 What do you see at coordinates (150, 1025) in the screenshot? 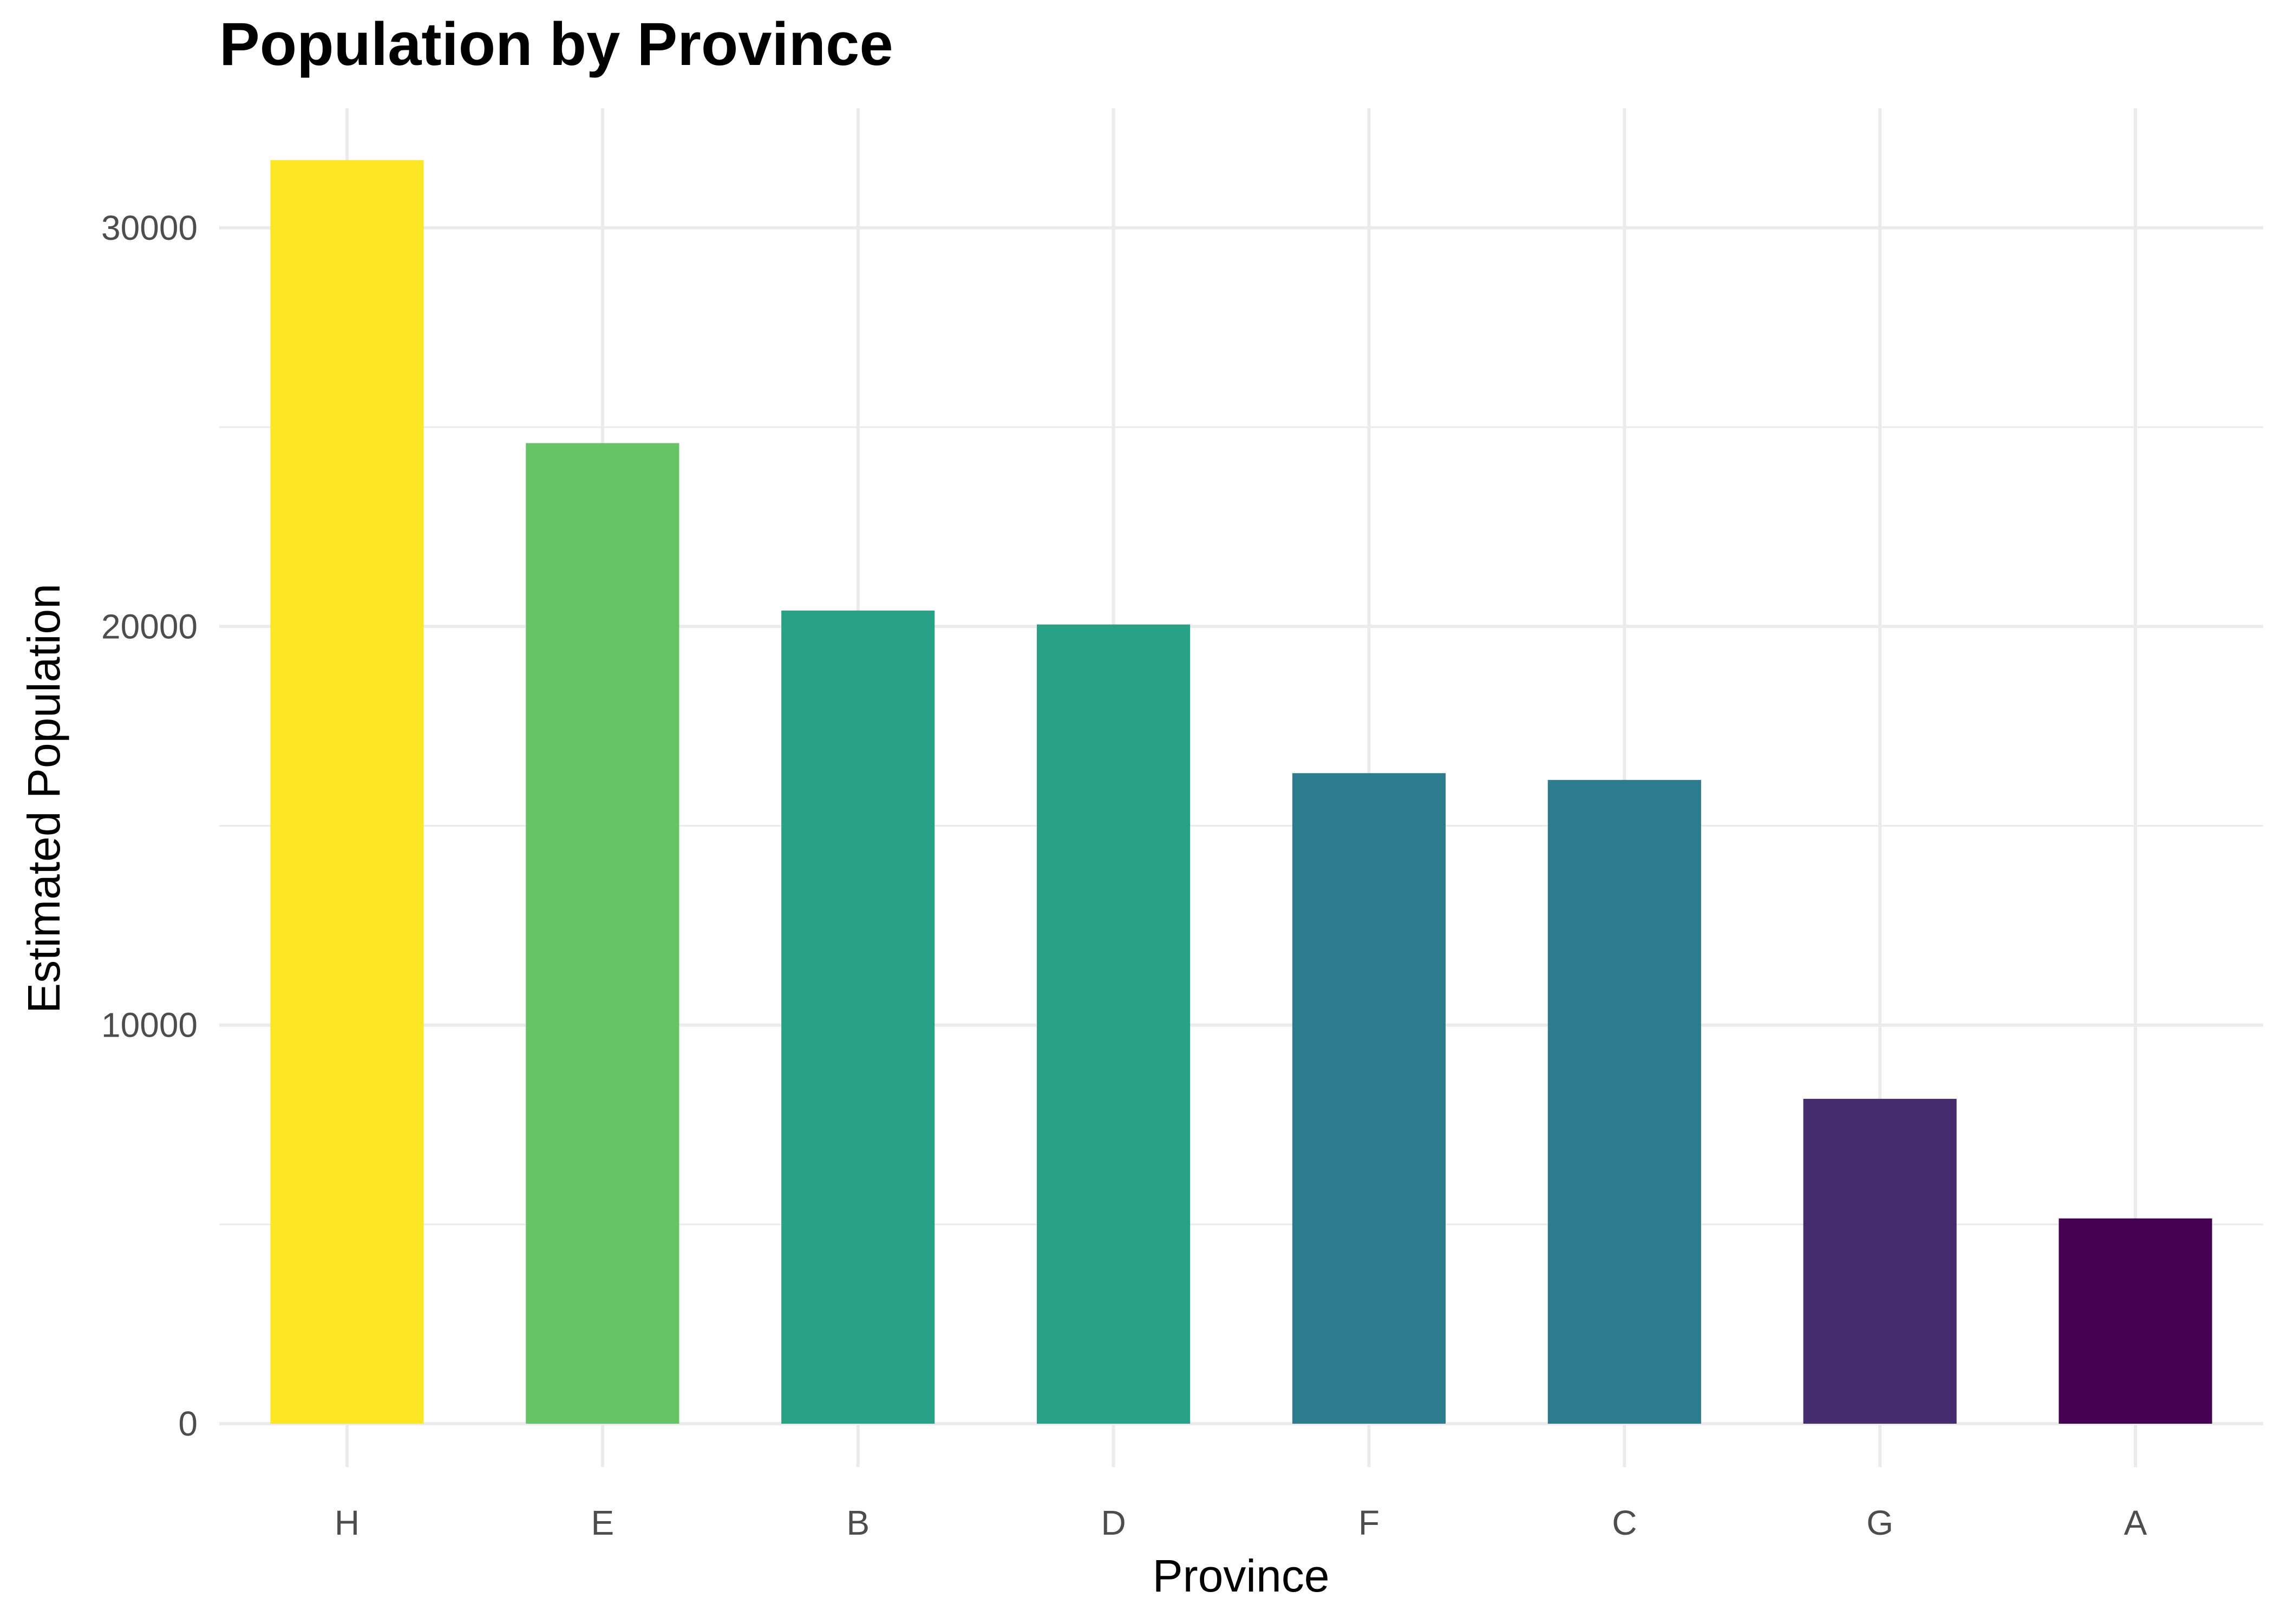
I see `y-tick-label: 10000` at bounding box center [150, 1025].